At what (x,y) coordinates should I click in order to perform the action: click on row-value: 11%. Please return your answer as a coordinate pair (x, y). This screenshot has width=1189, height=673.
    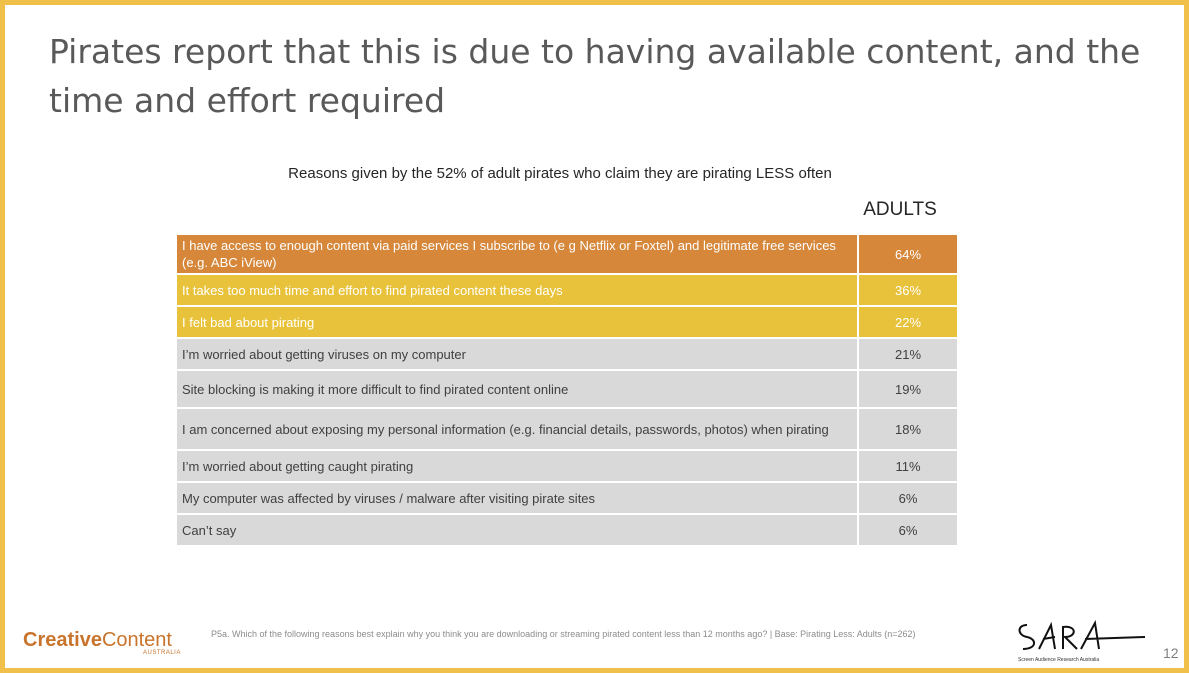
    Looking at the image, I should click on (908, 466).